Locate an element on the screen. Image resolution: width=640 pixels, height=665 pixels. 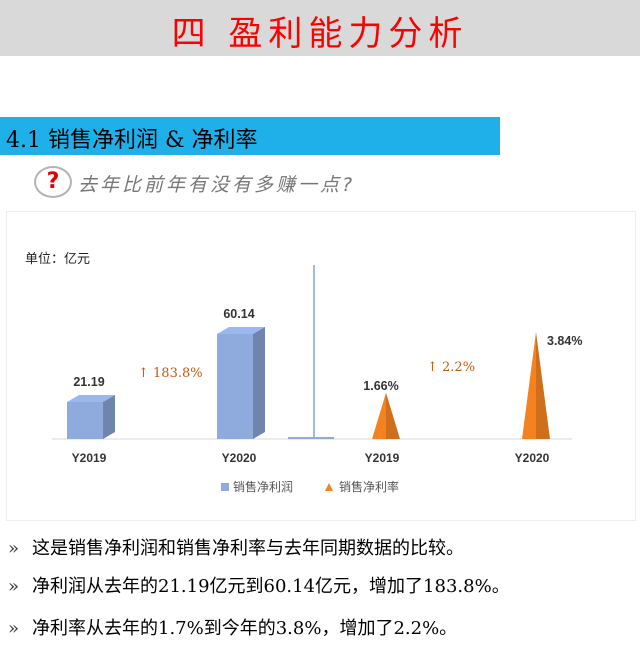
section-banner is located at coordinates (250, 136).